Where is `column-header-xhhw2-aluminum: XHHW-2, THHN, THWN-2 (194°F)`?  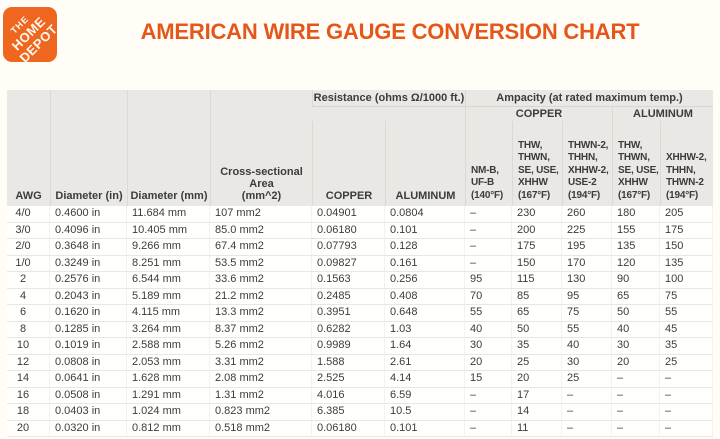
column-header-xhhw2-aluminum: XHHW-2, THHN, THWN-2 (194°F) is located at coordinates (686, 163).